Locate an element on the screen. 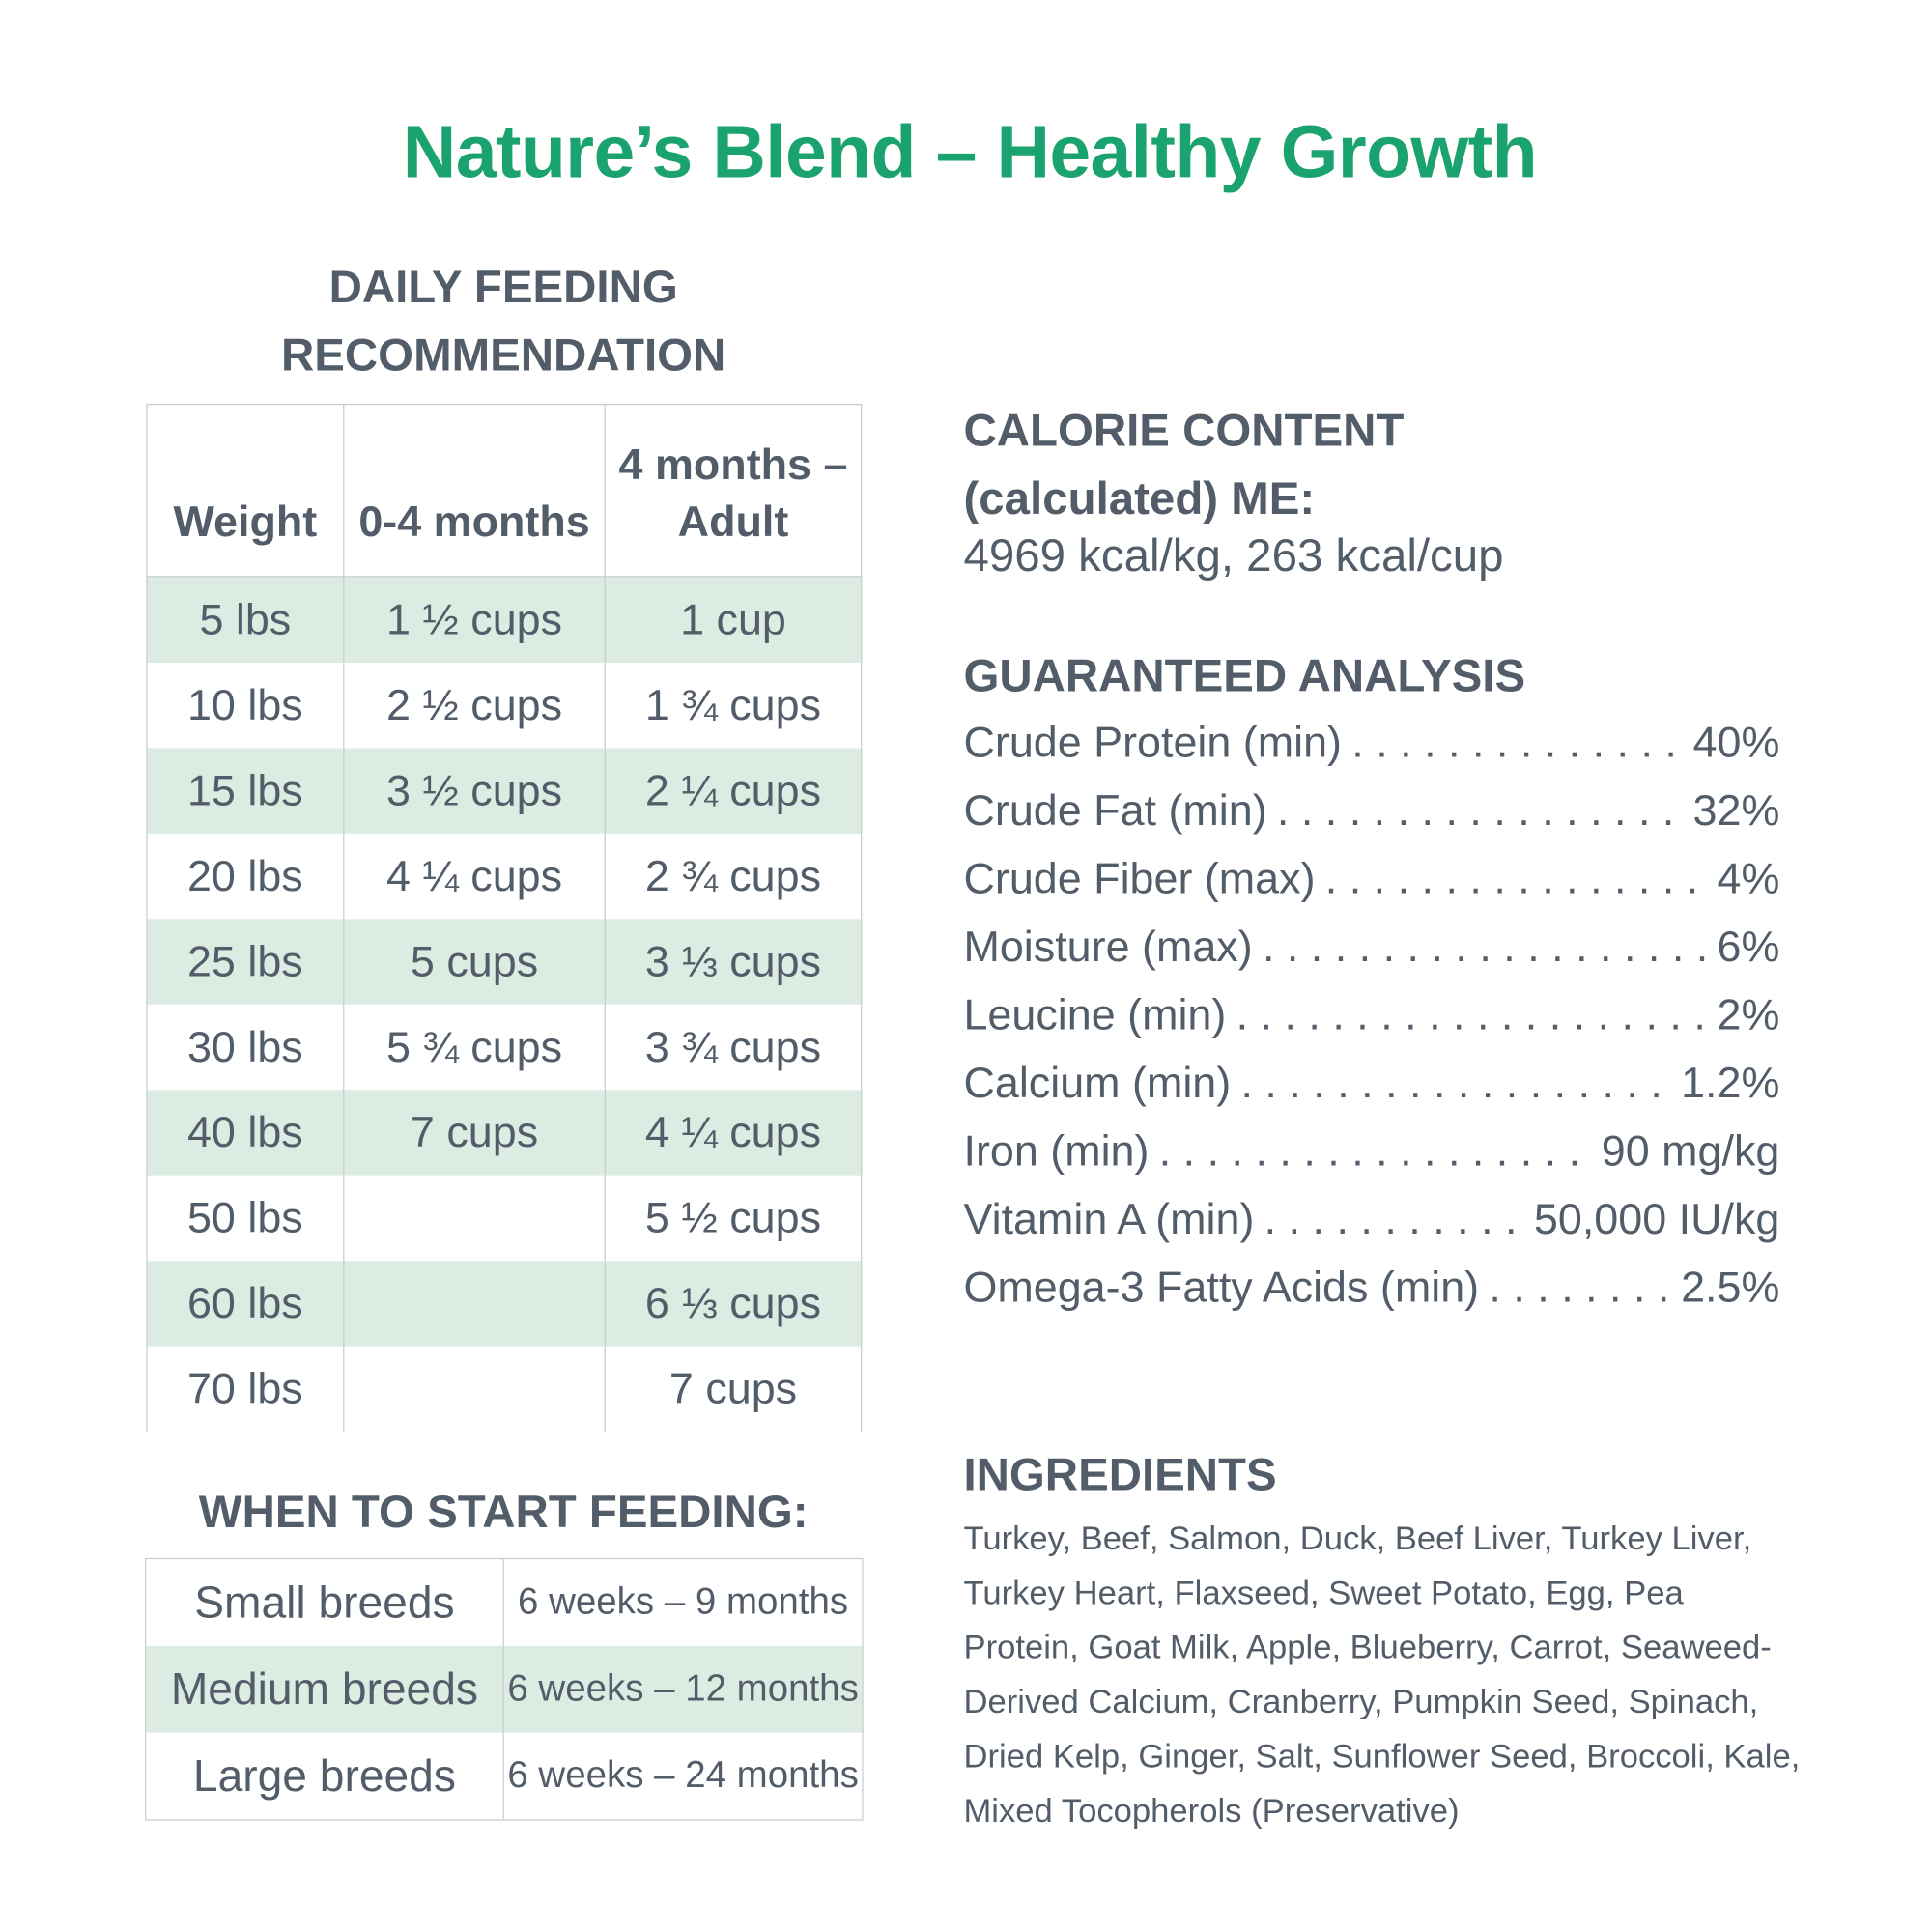 The width and height of the screenshot is (1932, 1932). weight-cell: 40 lbs is located at coordinates (245, 1133).